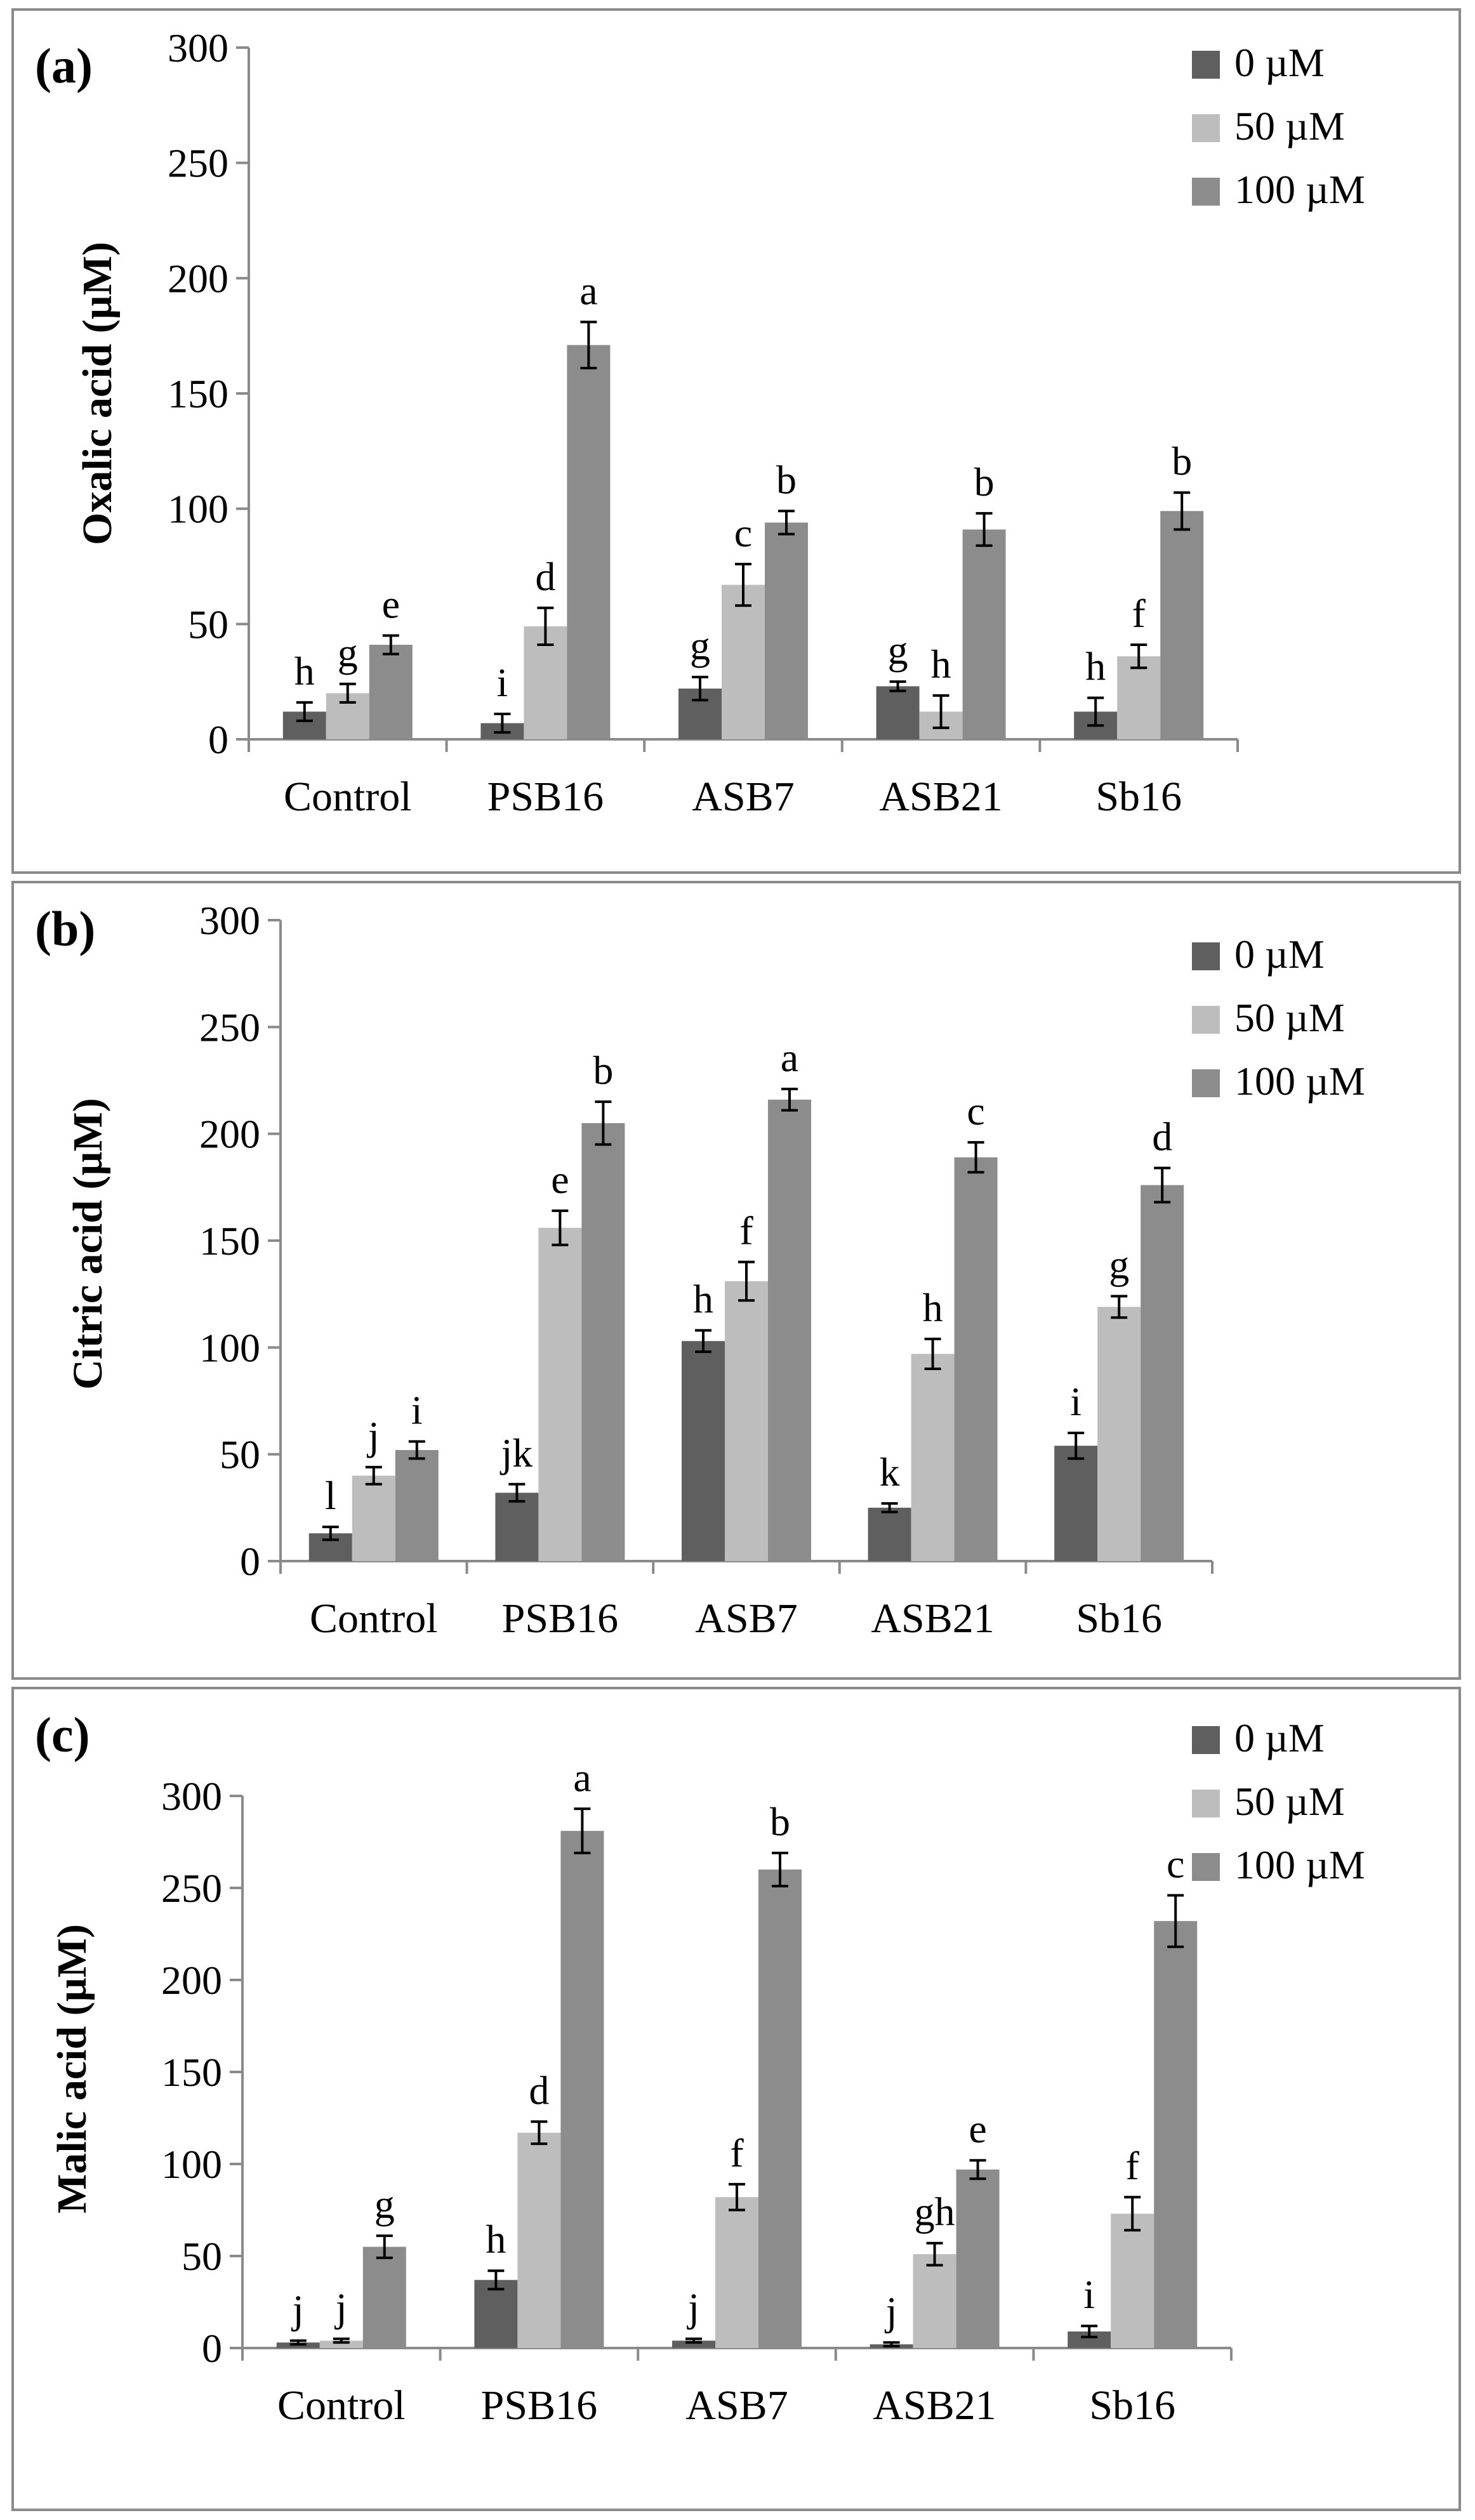 The height and width of the screenshot is (2520, 1475). What do you see at coordinates (198, 163) in the screenshot?
I see `y-tick-label: 250` at bounding box center [198, 163].